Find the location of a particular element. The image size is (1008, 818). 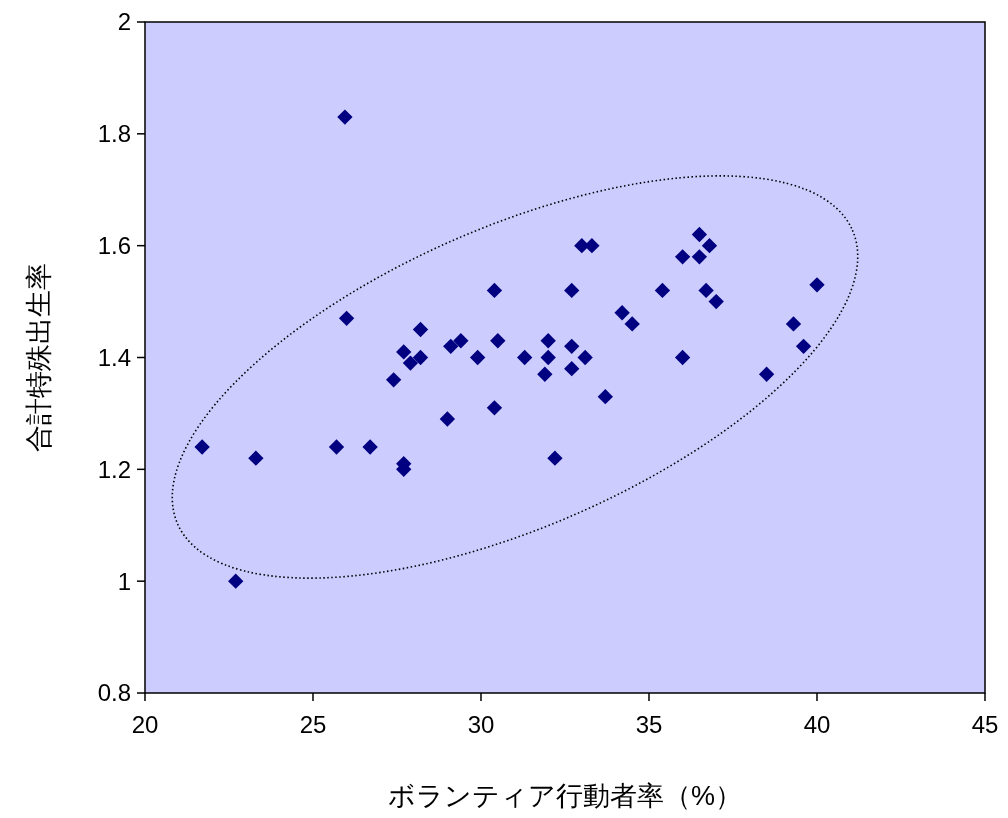

y-tick-label: 0.8 is located at coordinates (114, 693).